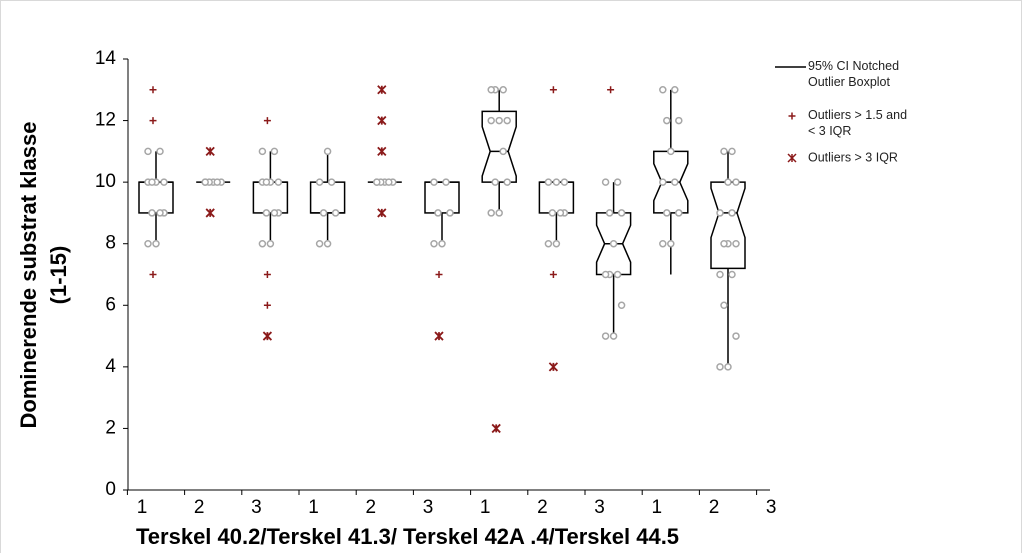 This screenshot has height=553, width=1023. I want to click on y-tick-label: 10, so click(105, 181).